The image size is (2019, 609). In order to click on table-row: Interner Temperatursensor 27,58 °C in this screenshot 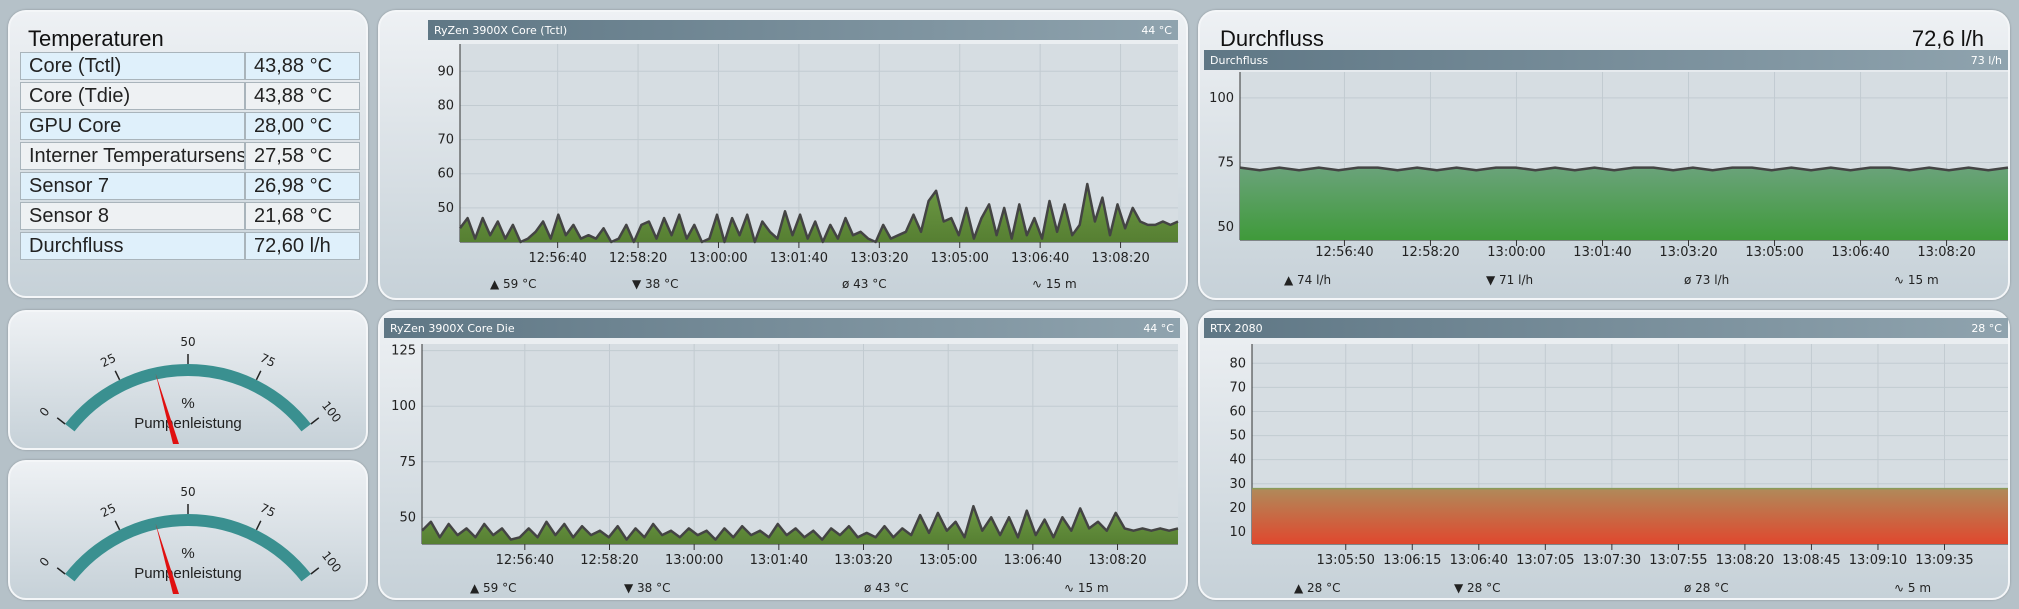, I will do `click(190, 156)`.